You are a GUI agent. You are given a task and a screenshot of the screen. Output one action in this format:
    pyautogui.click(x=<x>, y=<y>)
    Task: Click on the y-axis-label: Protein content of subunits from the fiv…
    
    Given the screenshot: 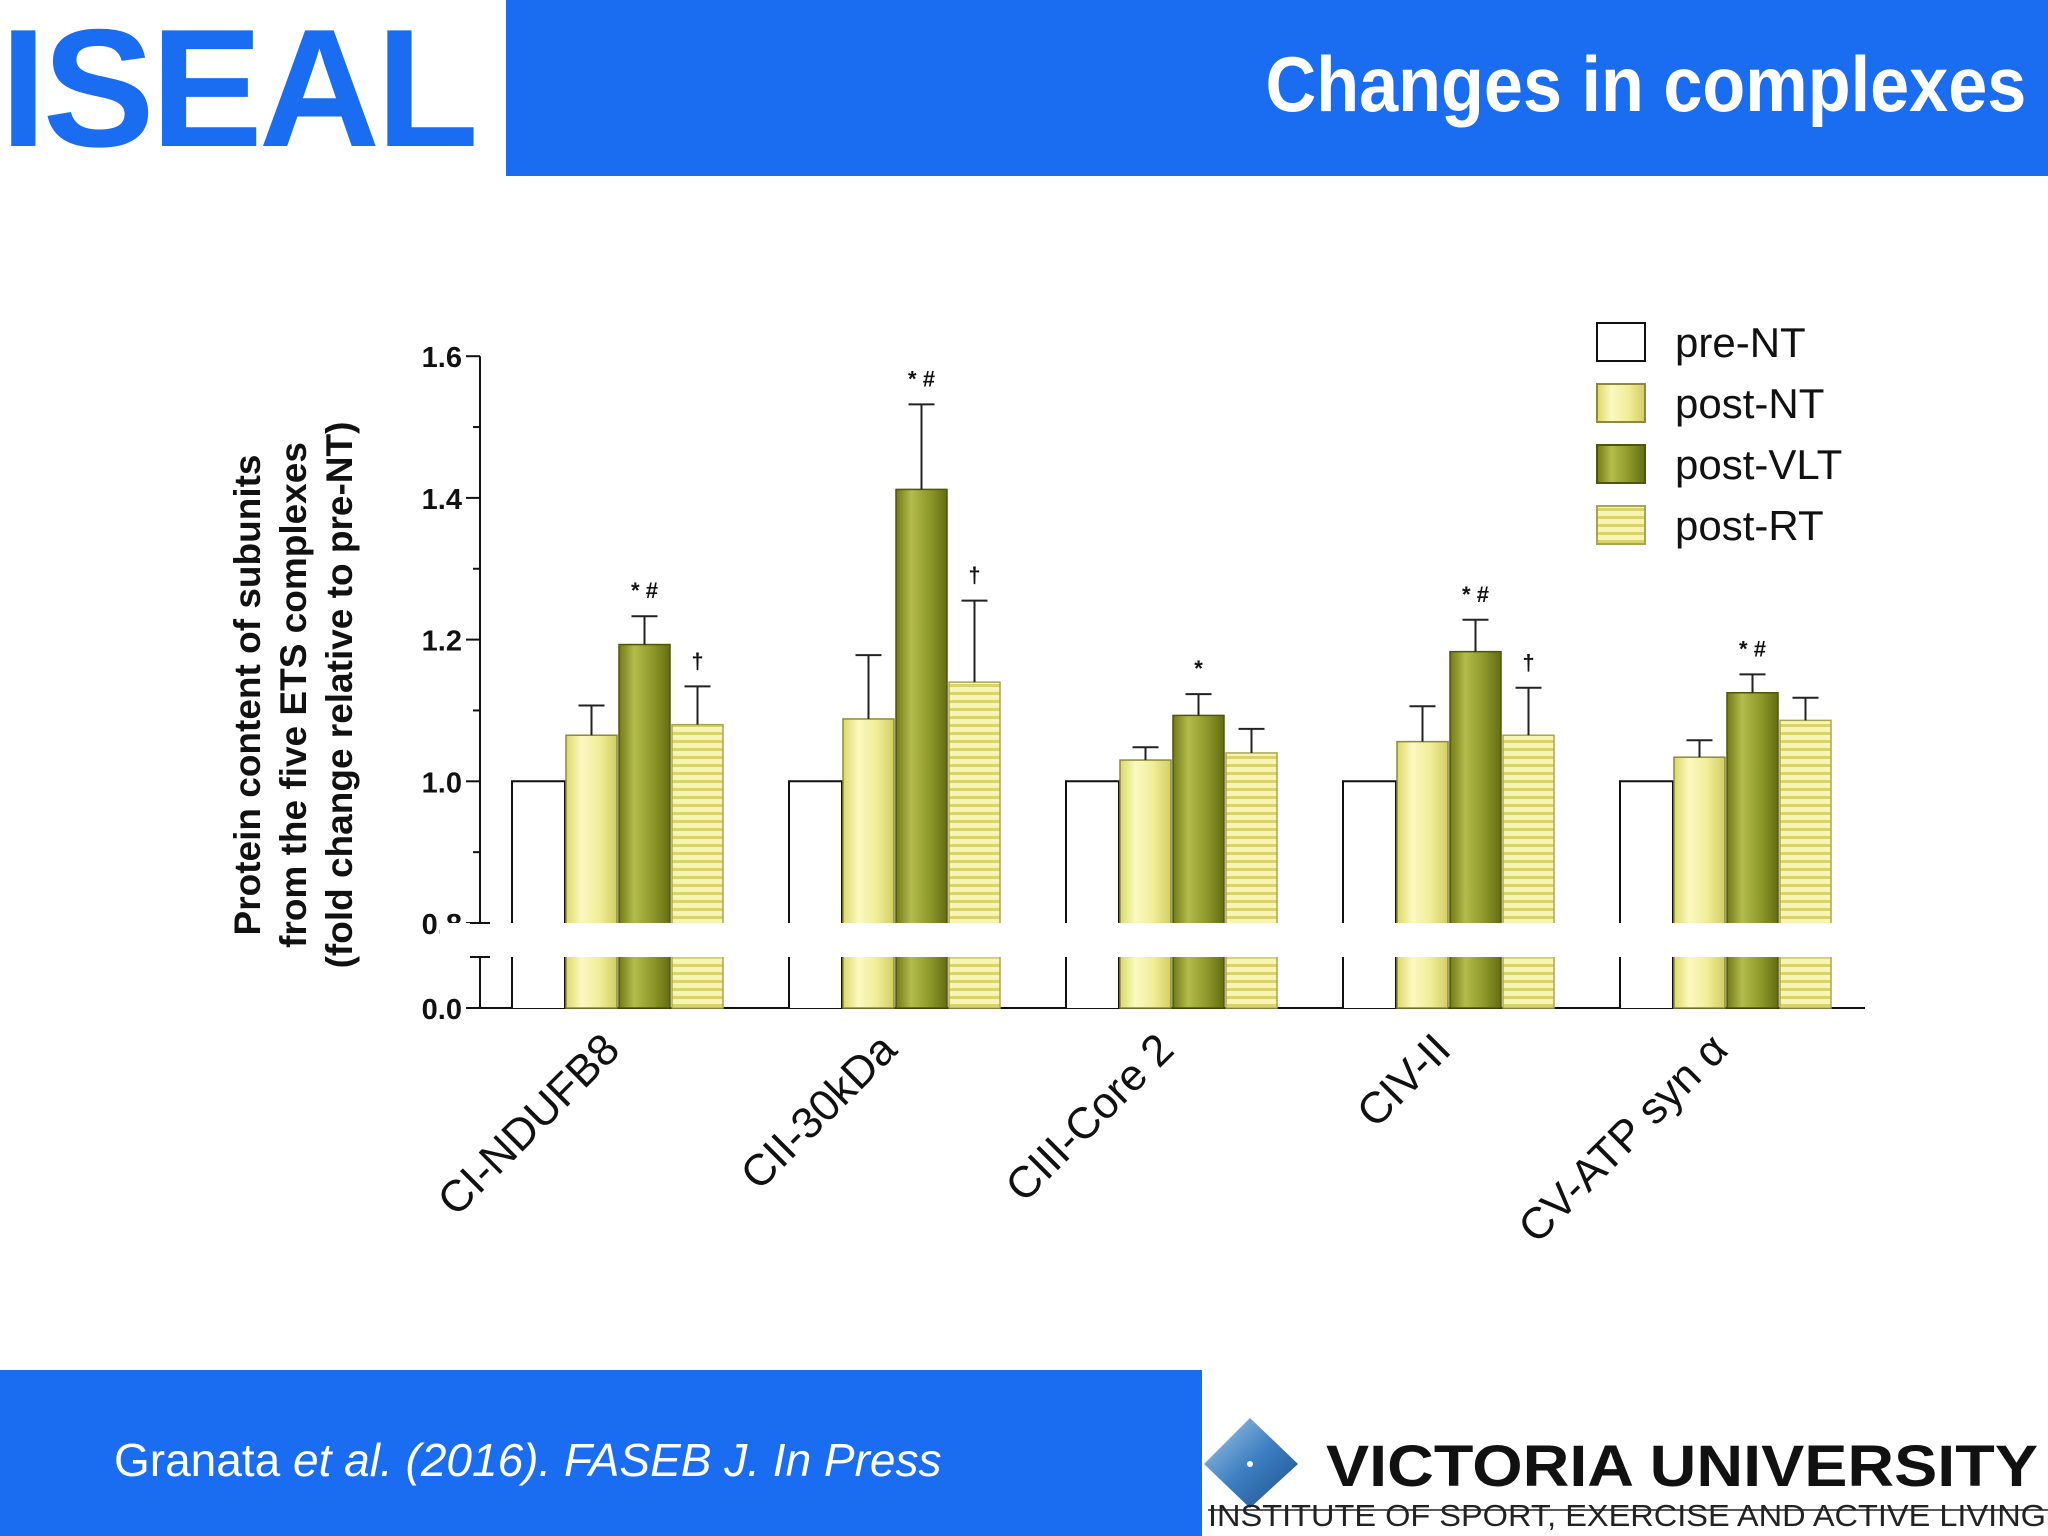 What is the action you would take?
    pyautogui.click(x=293, y=695)
    